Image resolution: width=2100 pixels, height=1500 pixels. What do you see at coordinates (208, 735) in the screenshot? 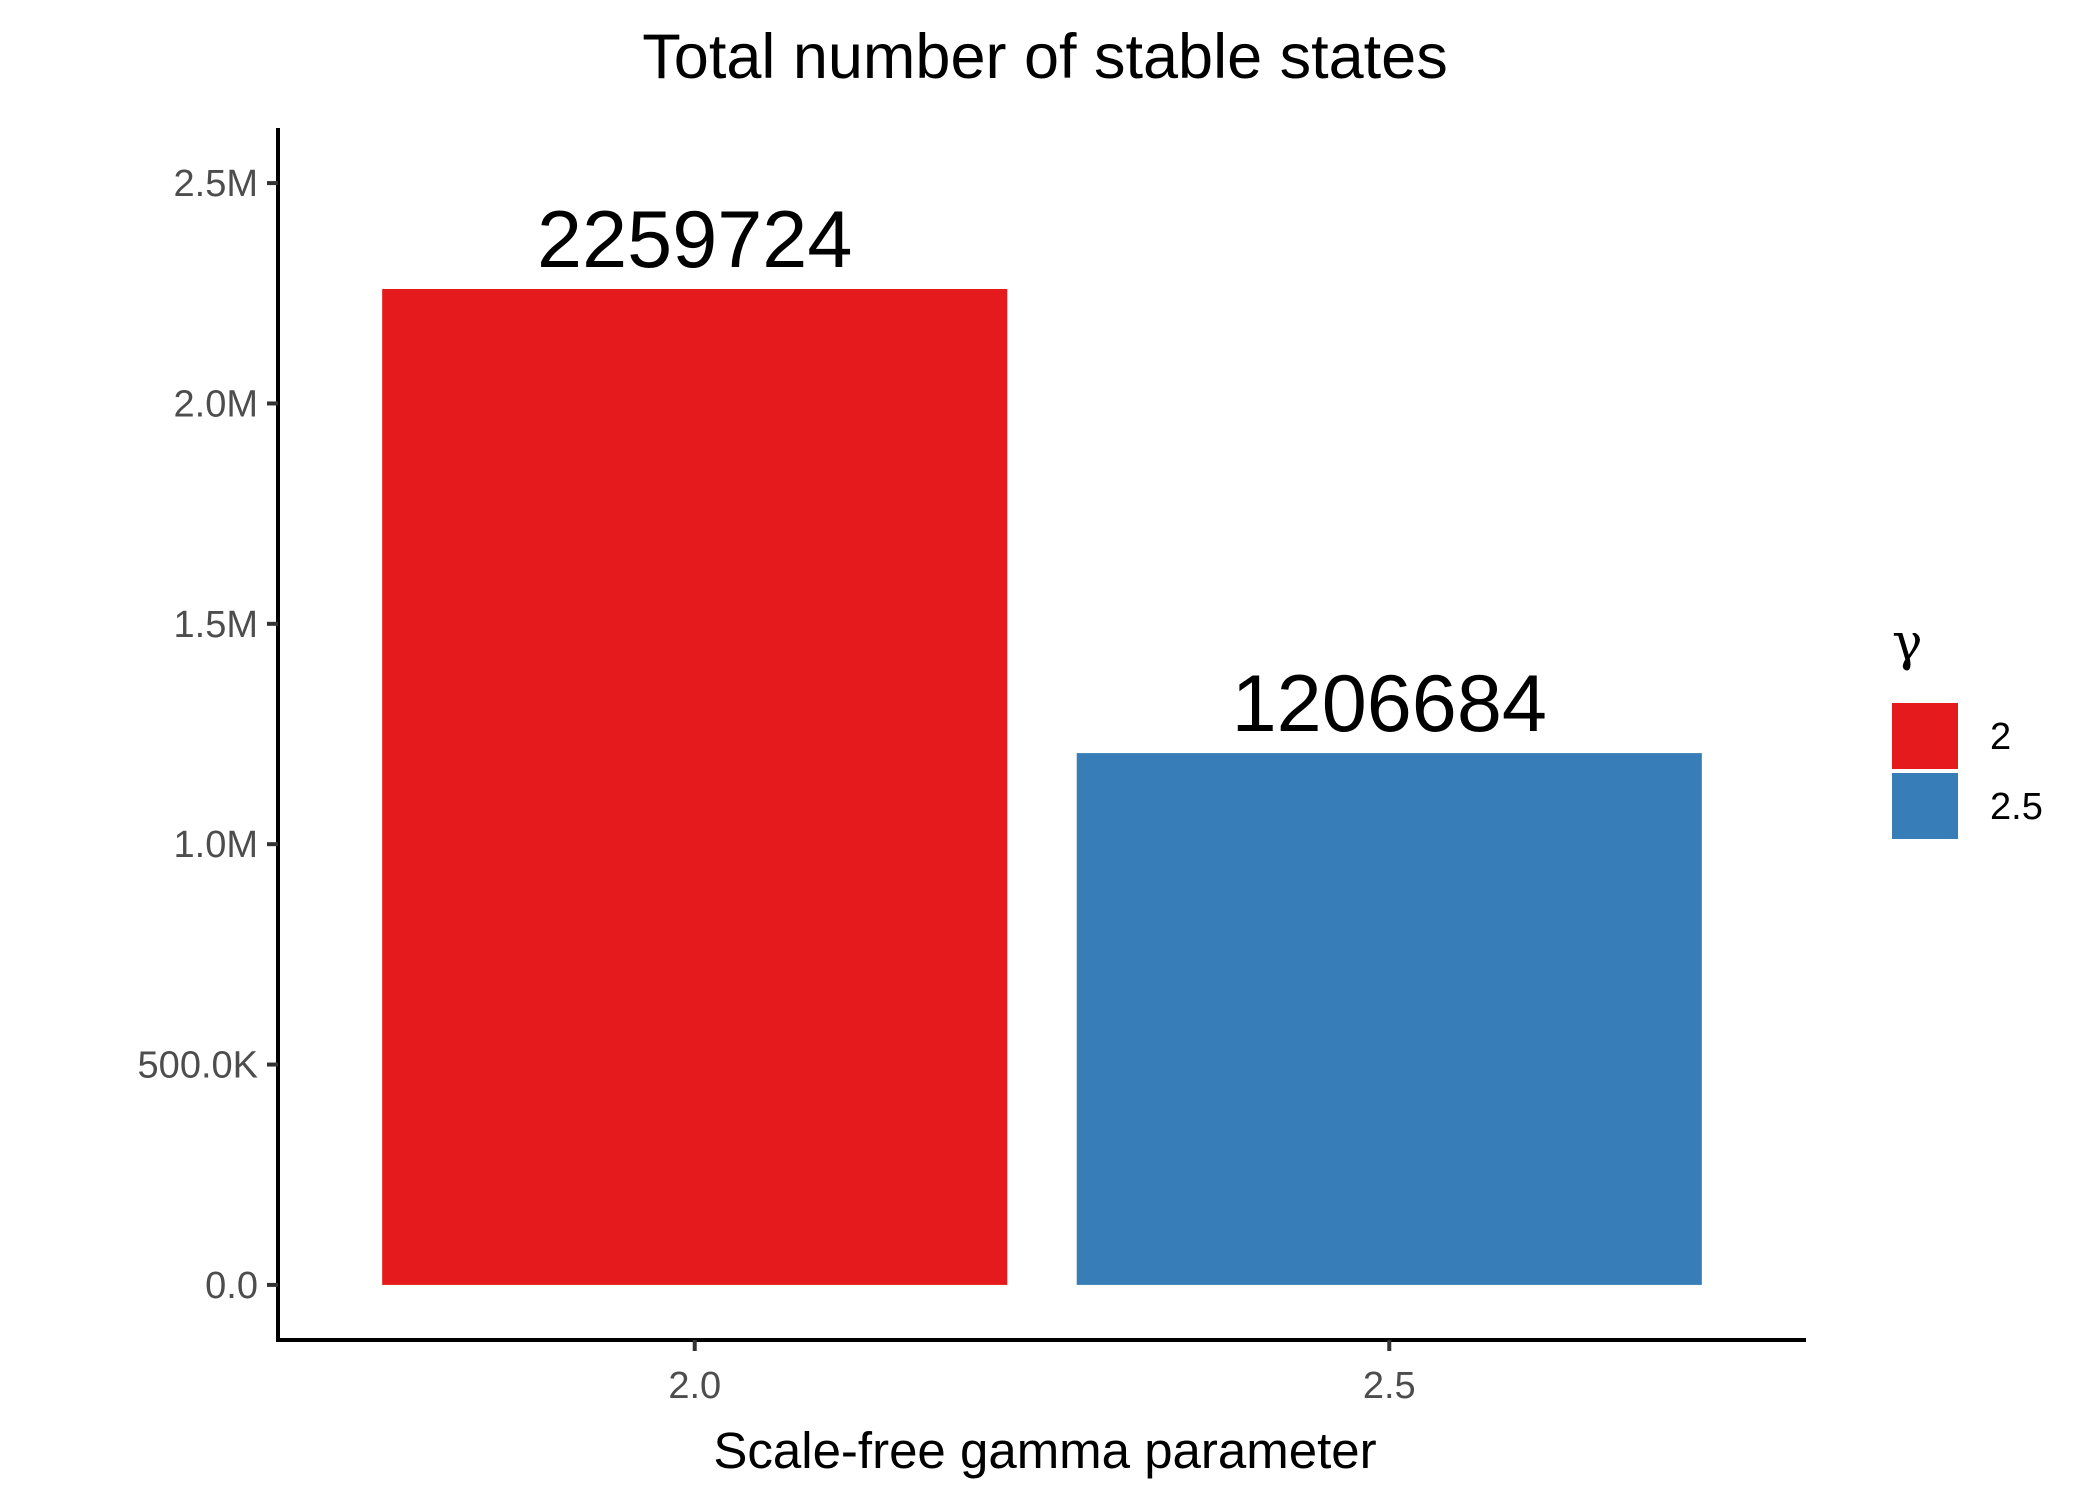
I see `y-axis-ticks: 0.0 500.0K 1.0M 1.5M 2.0M 2.5M` at bounding box center [208, 735].